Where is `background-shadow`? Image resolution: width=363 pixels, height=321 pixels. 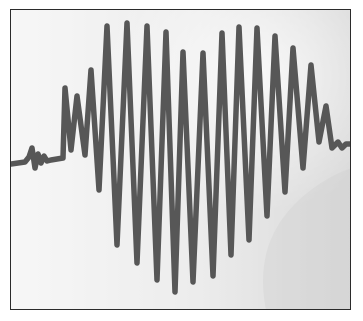
background-shadow is located at coordinates (306, 238).